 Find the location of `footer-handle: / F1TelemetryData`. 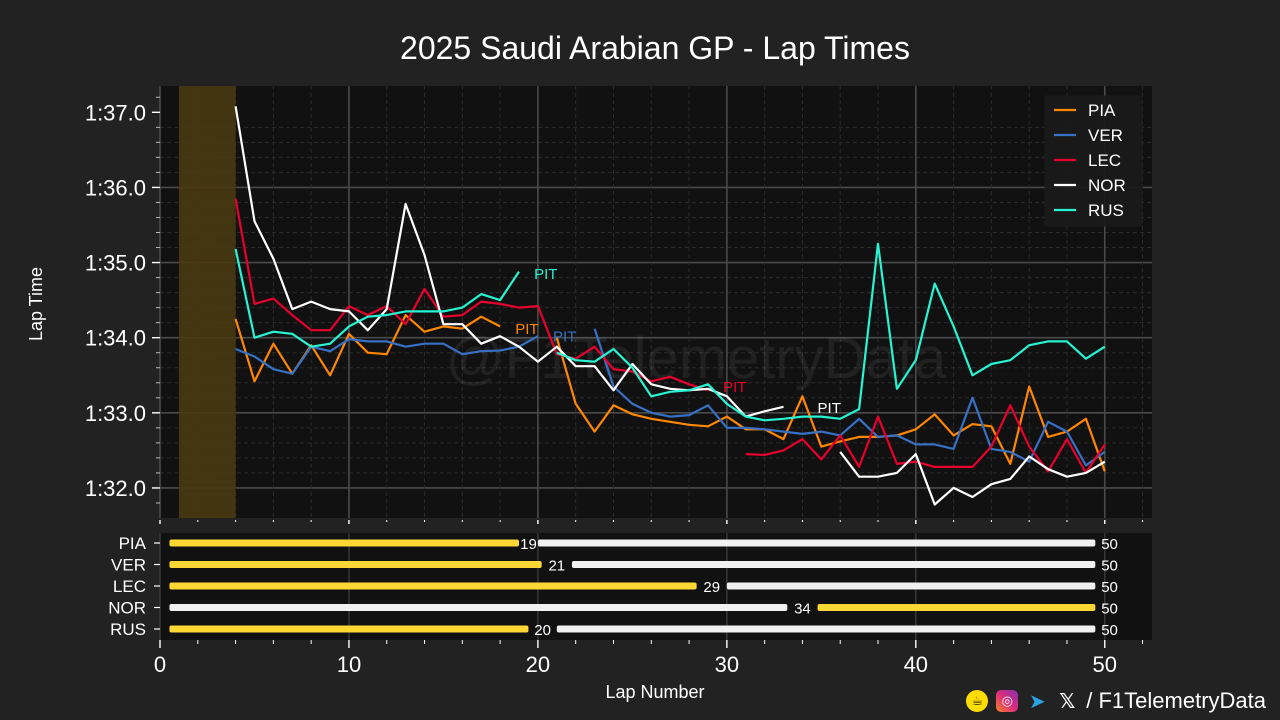

footer-handle: / F1TelemetryData is located at coordinates (1176, 700).